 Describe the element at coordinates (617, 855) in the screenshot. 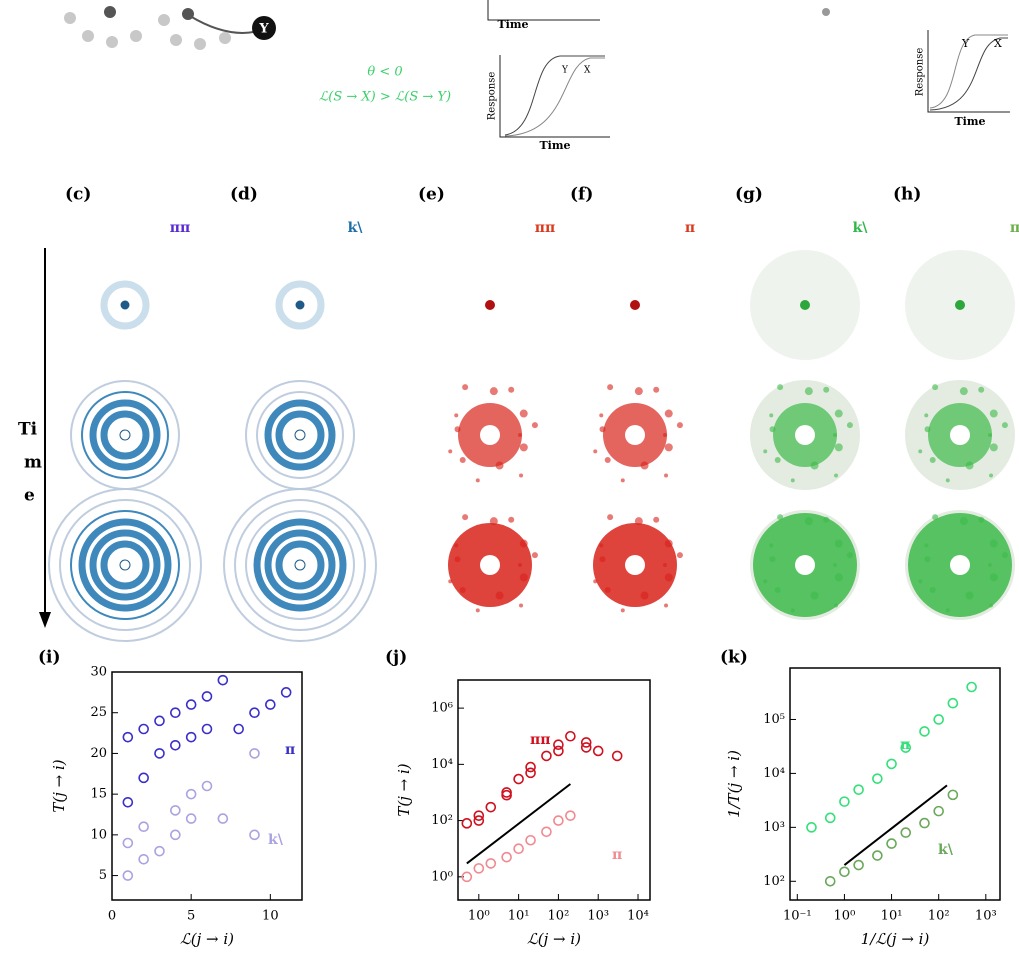

I see `series-label: π` at that location.